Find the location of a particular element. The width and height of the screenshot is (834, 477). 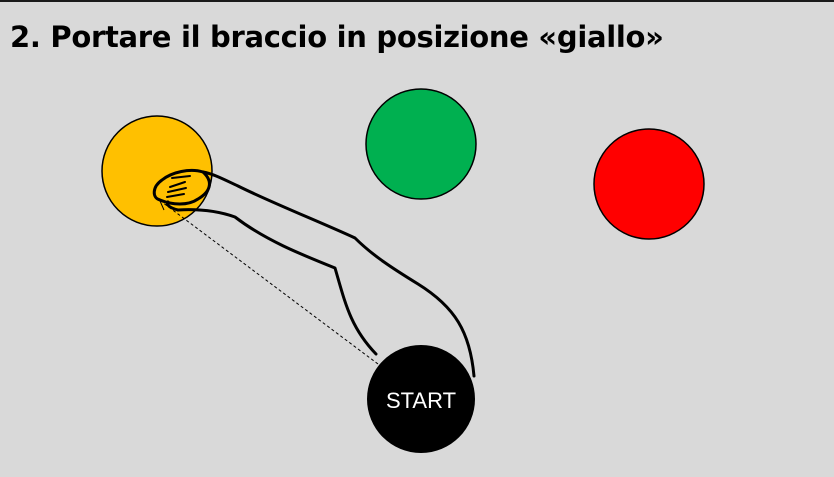

movement-path-dashed is located at coordinates (270, 283).